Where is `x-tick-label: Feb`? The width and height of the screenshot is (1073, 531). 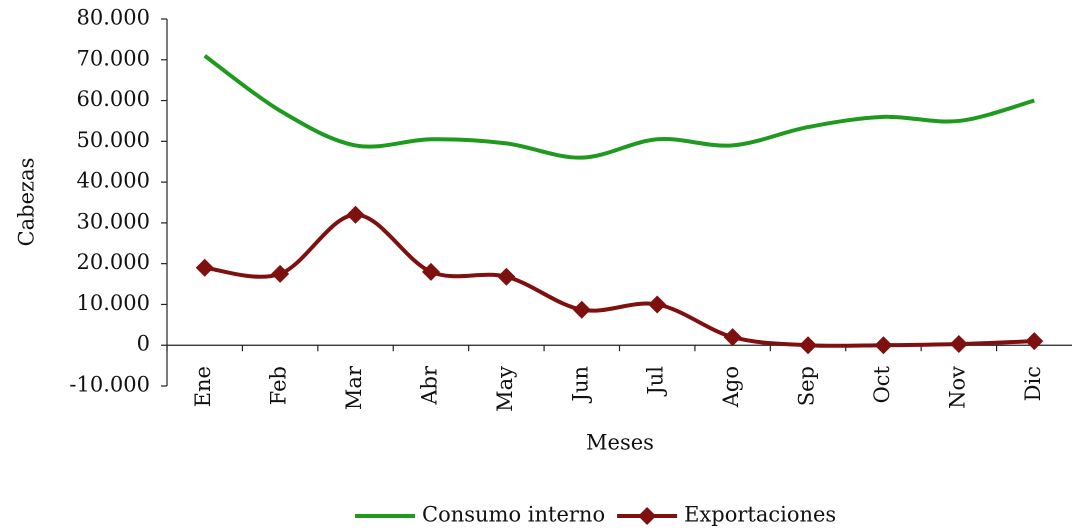 x-tick-label: Feb is located at coordinates (279, 385).